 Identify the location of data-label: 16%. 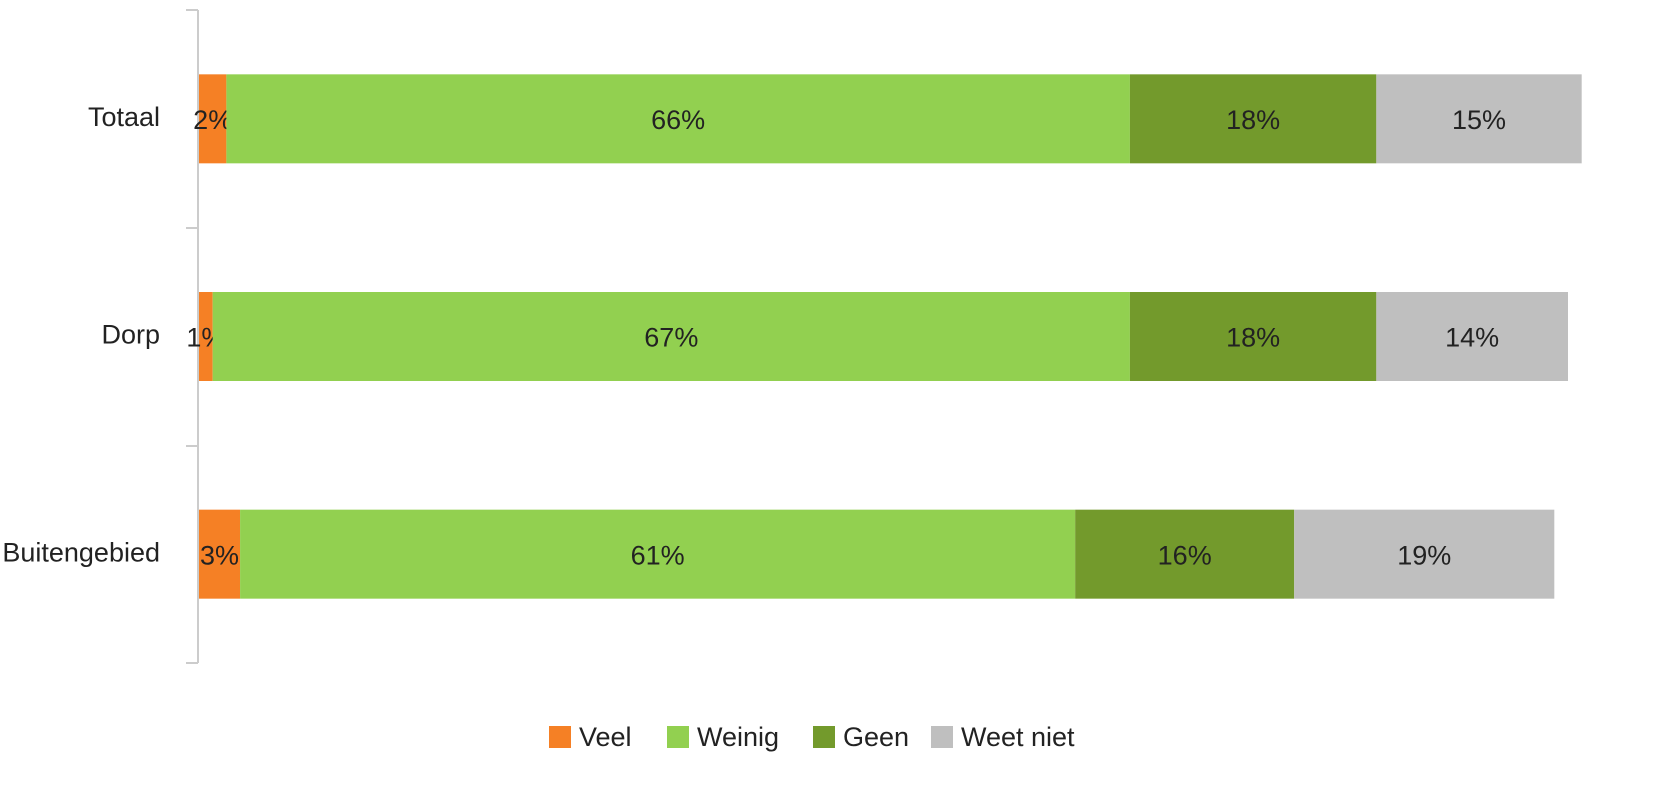
(1185, 555).